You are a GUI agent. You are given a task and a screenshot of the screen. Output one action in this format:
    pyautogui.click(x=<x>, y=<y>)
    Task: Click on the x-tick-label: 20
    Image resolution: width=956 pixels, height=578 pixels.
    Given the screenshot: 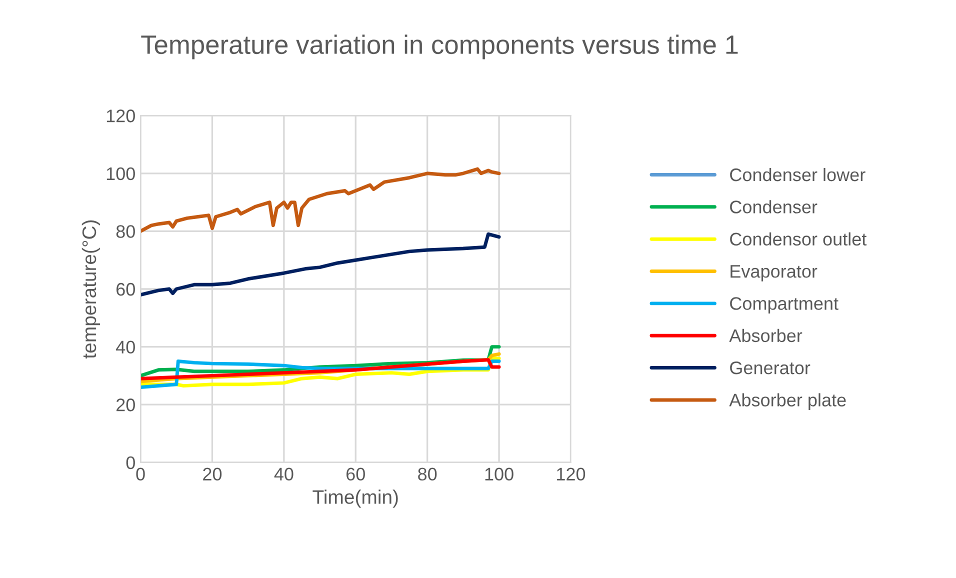 What is the action you would take?
    pyautogui.click(x=212, y=474)
    